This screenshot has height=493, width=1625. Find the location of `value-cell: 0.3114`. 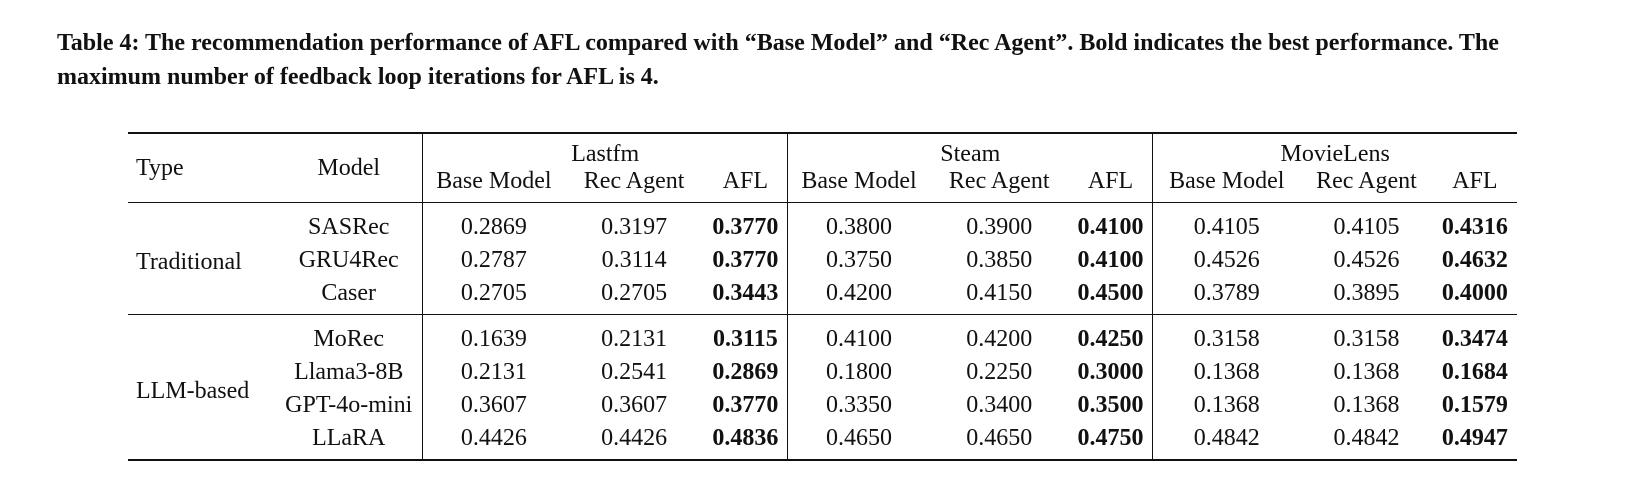

value-cell: 0.3114 is located at coordinates (634, 260).